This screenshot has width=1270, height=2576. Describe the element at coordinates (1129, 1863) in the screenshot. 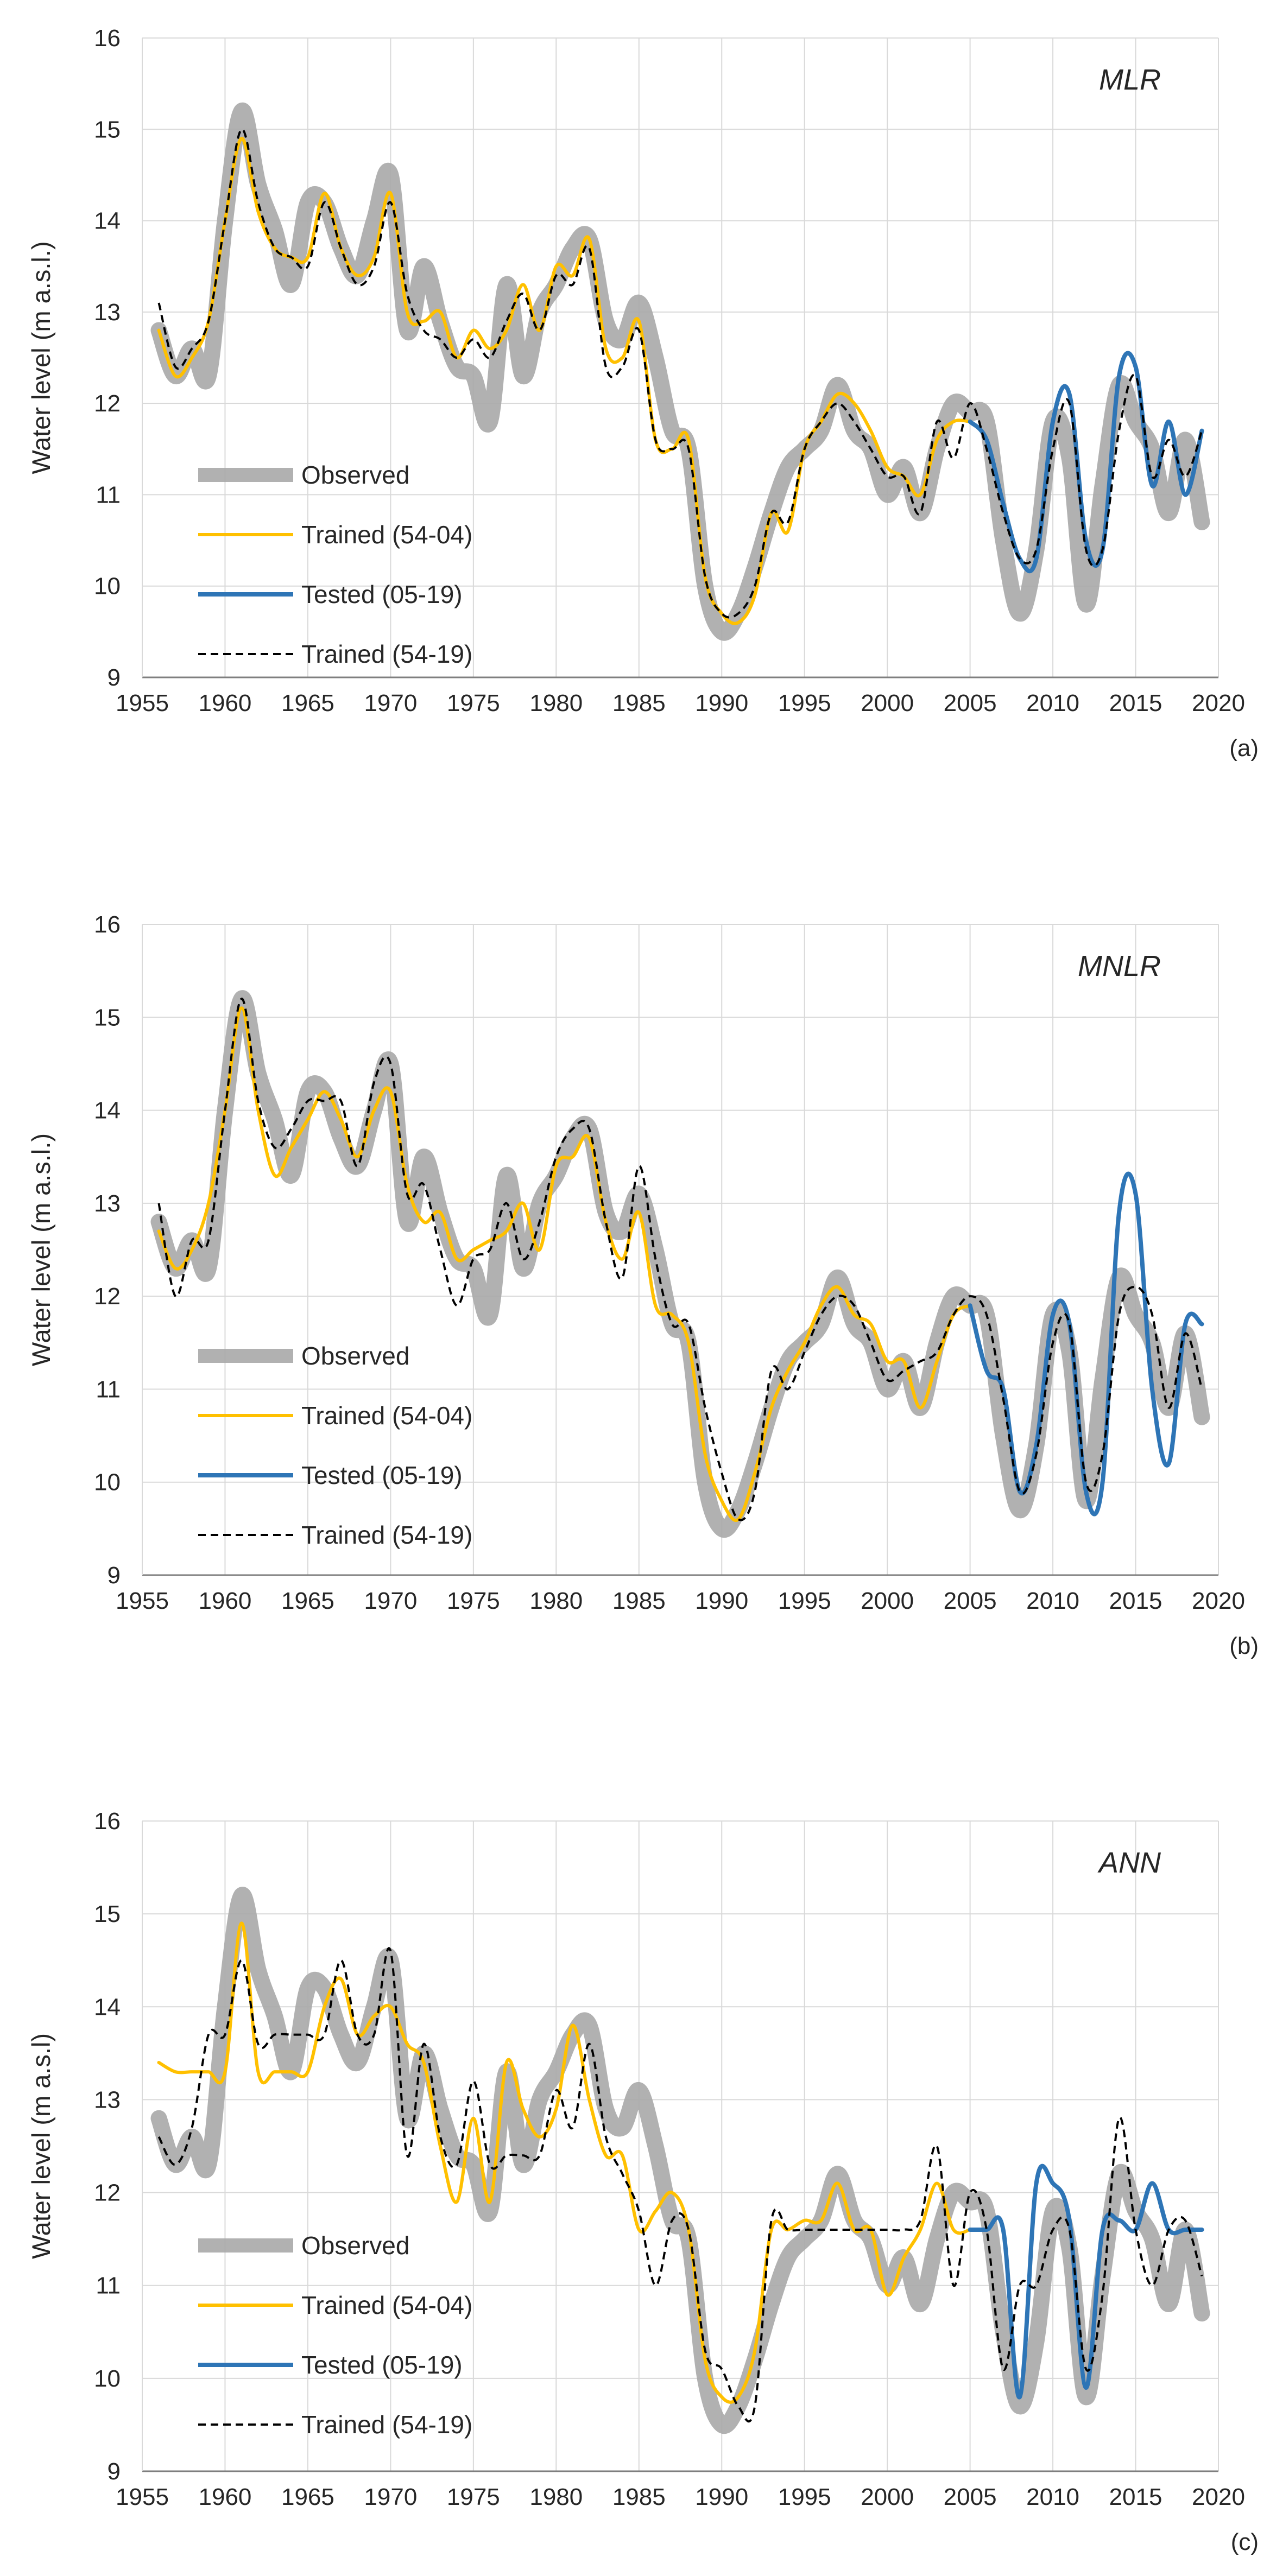

I see `model-label: ANN` at that location.